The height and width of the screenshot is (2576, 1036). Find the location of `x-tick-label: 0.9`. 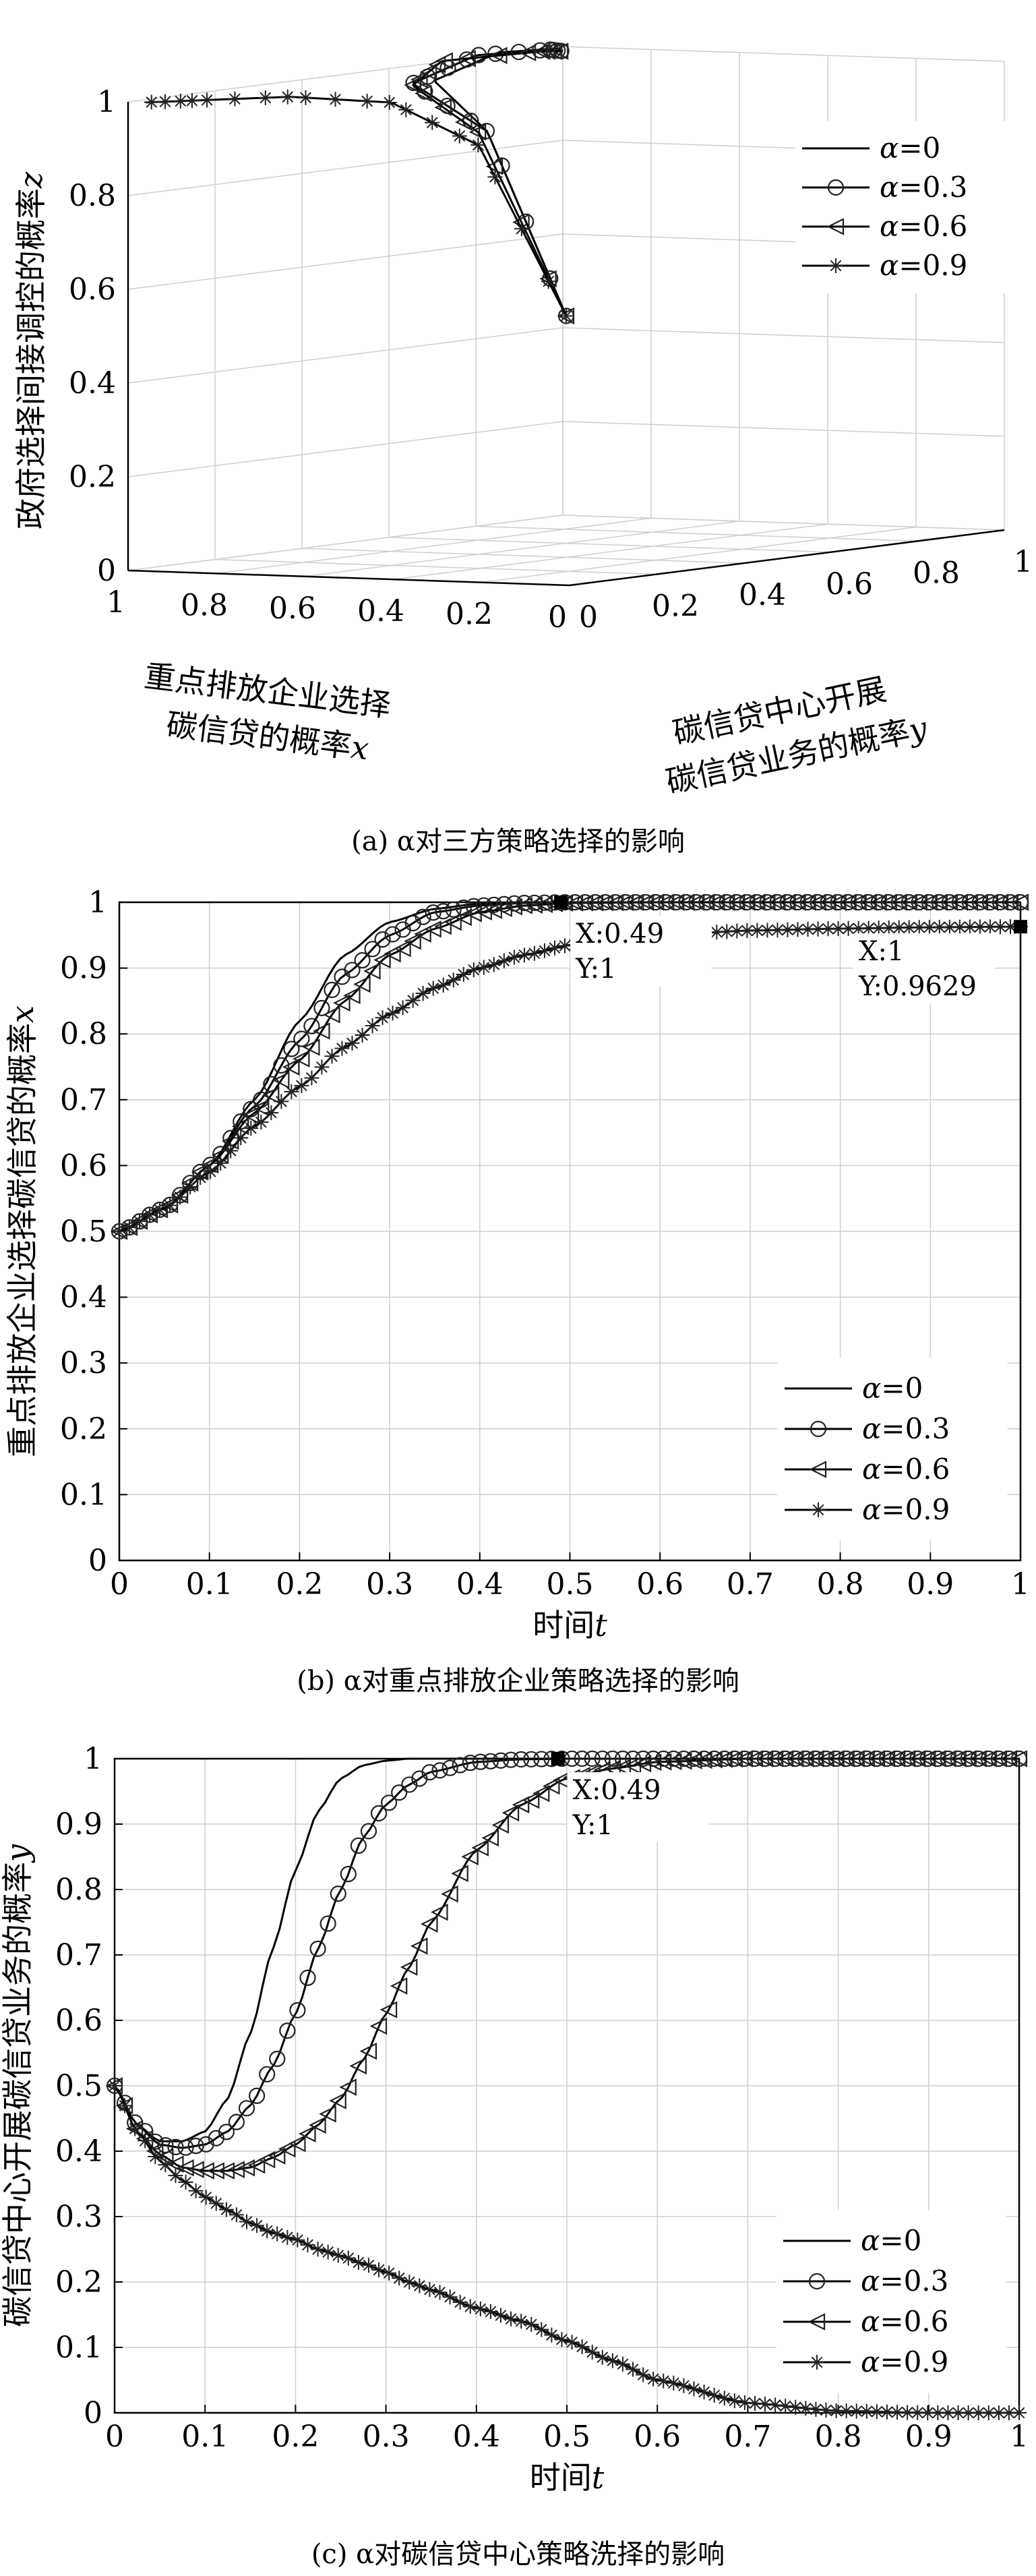

x-tick-label: 0.9 is located at coordinates (930, 1585).